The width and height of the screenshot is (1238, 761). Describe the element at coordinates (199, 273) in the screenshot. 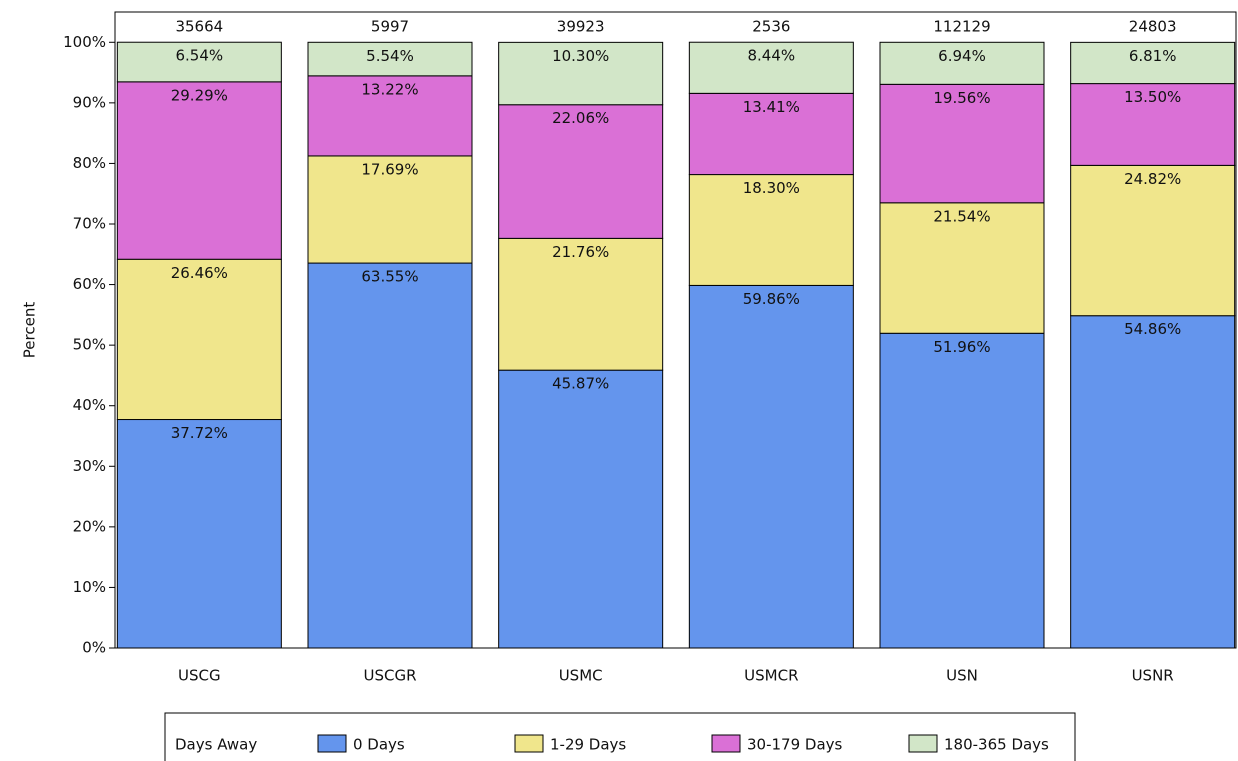

I see `value-label: 26.46%` at that location.